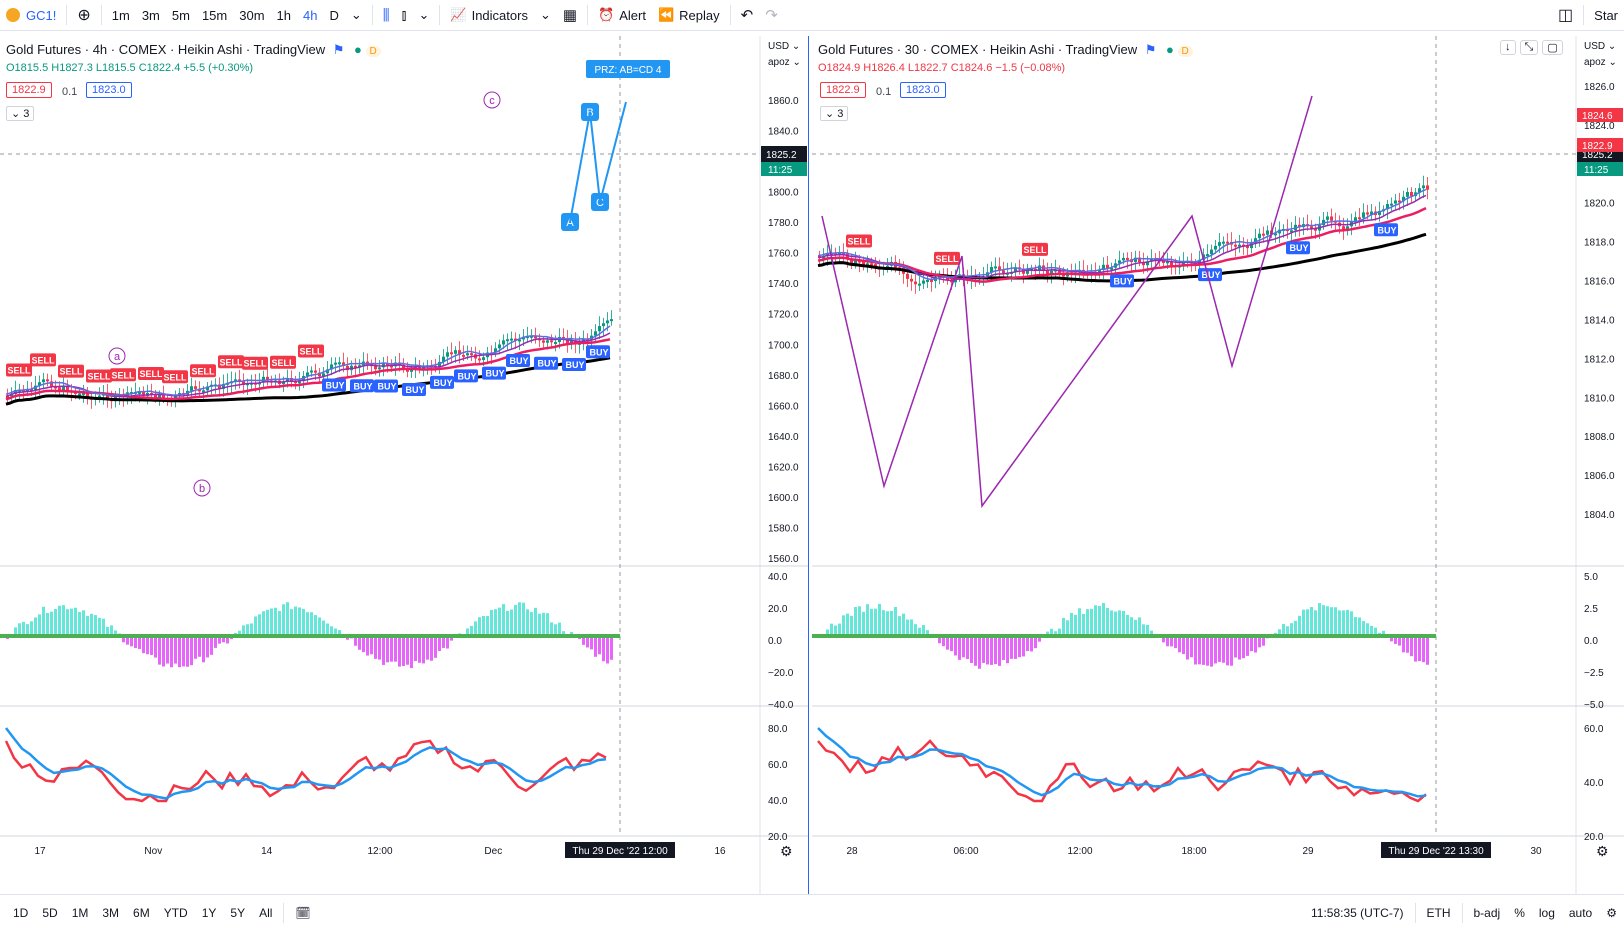 This screenshot has height=931, width=1624. I want to click on signal-text: BUY, so click(466, 376).